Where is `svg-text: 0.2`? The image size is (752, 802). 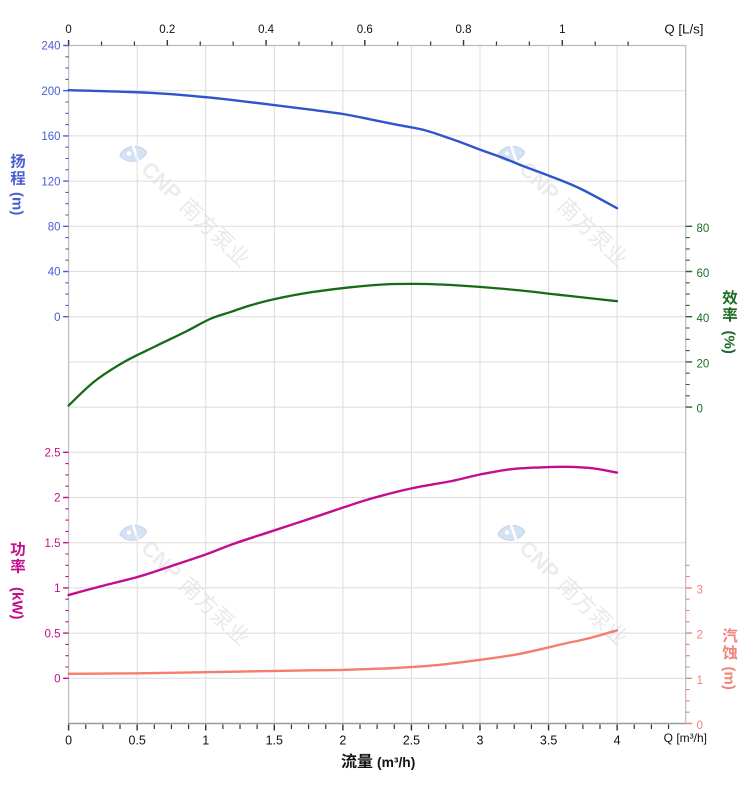 svg-text: 0.2 is located at coordinates (167, 30).